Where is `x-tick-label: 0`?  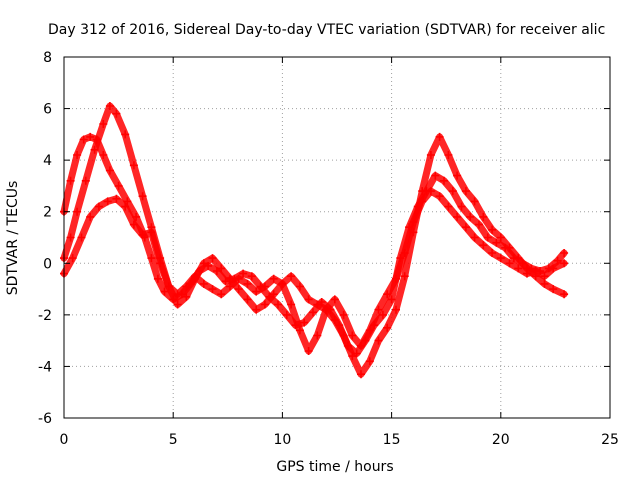 x-tick-label: 0 is located at coordinates (64, 440).